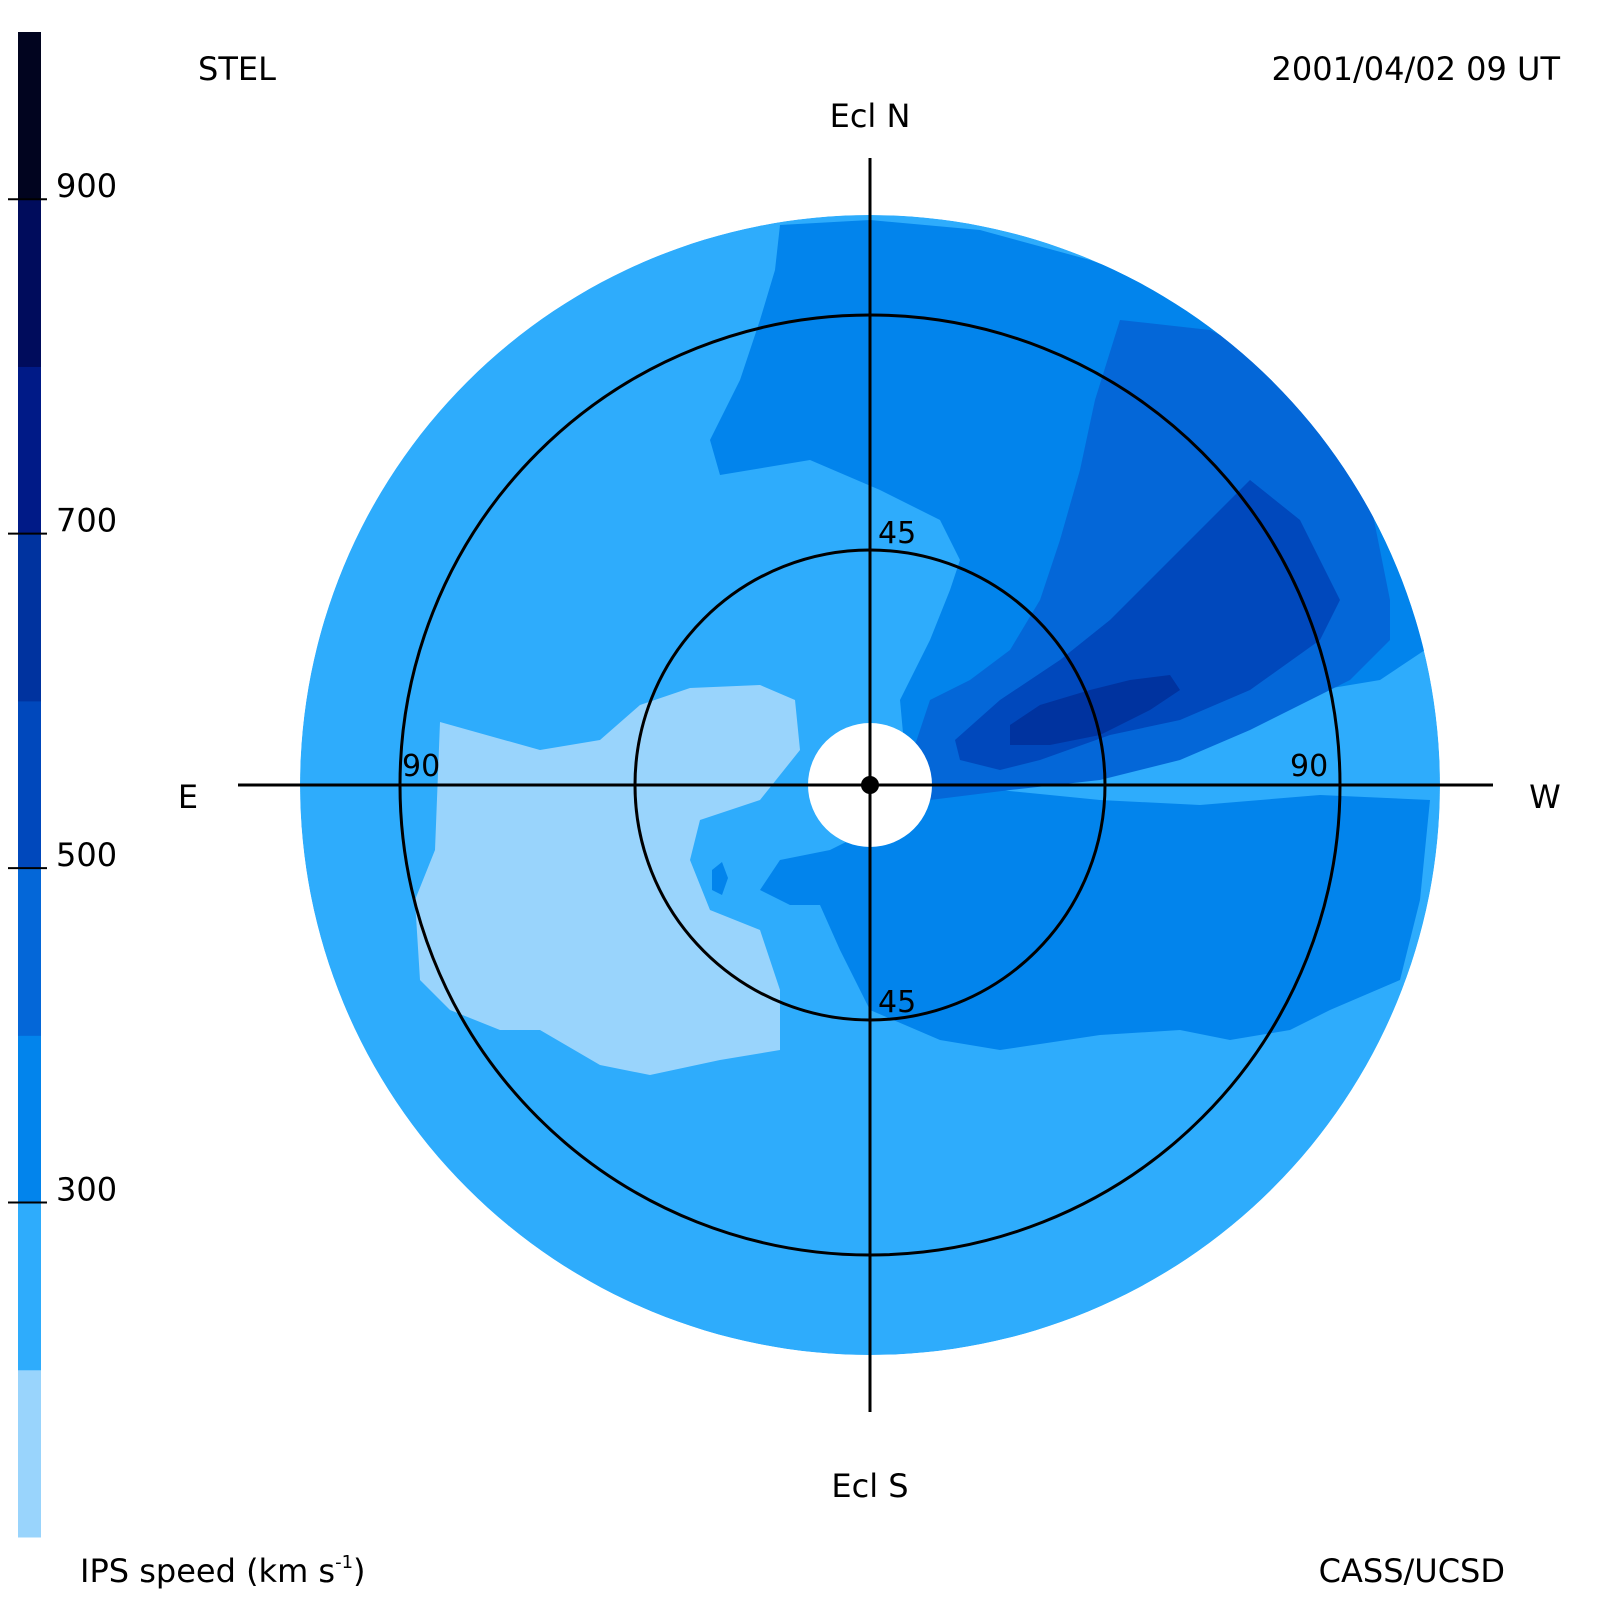  I want to click on credit-label: CASS/UCSD, so click(1412, 1571).